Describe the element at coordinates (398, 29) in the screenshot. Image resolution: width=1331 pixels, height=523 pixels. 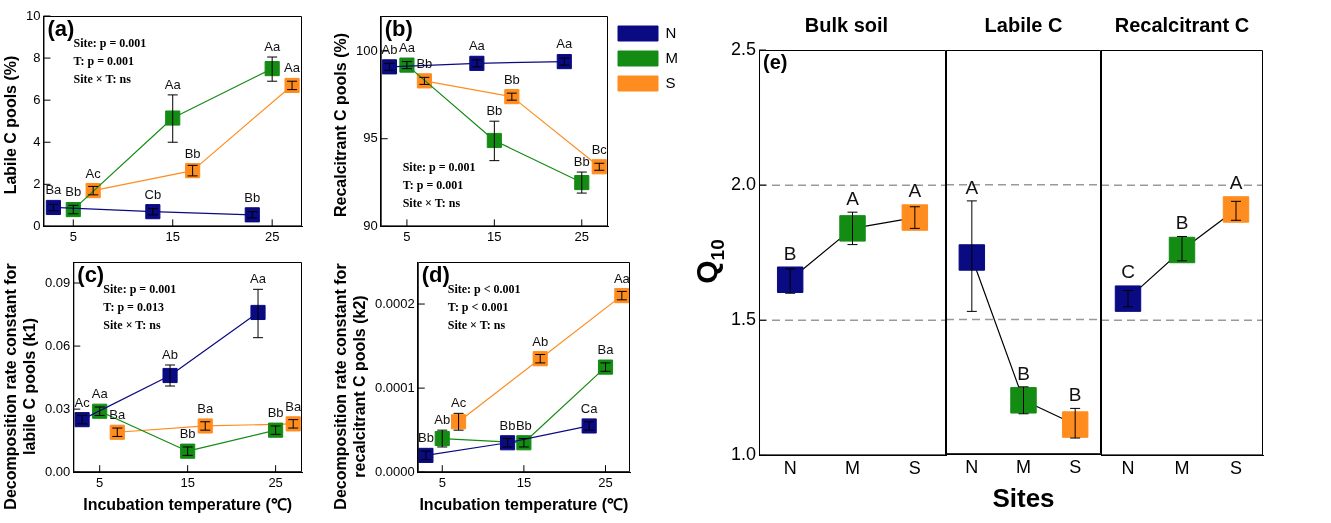
I see `annotation: (b)` at that location.